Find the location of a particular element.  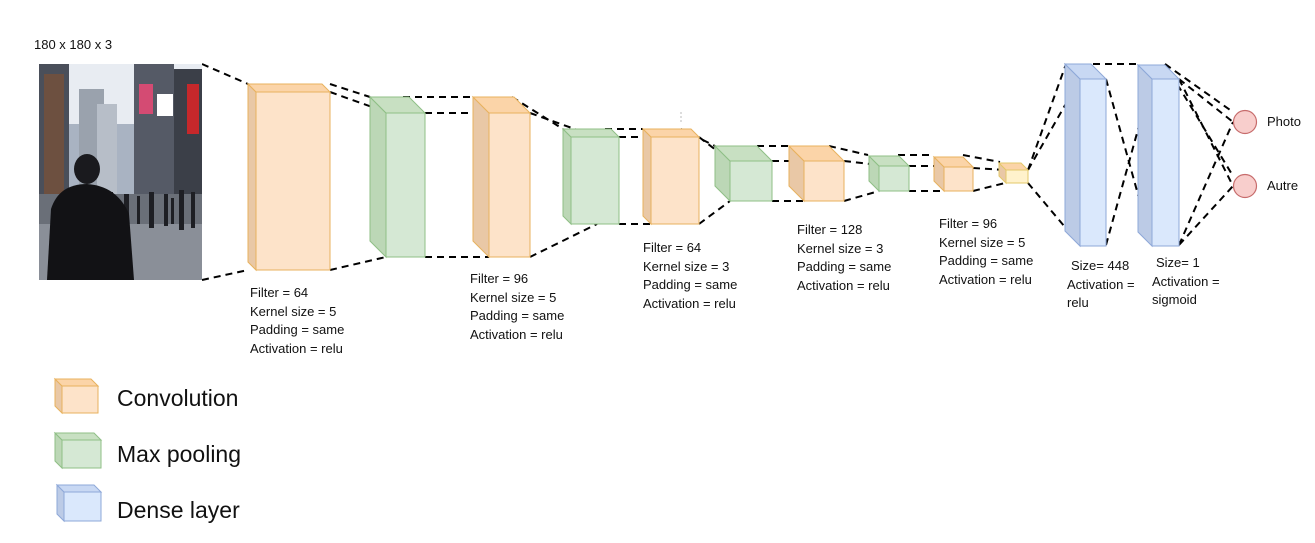

dense1-block-side is located at coordinates (1072, 155).